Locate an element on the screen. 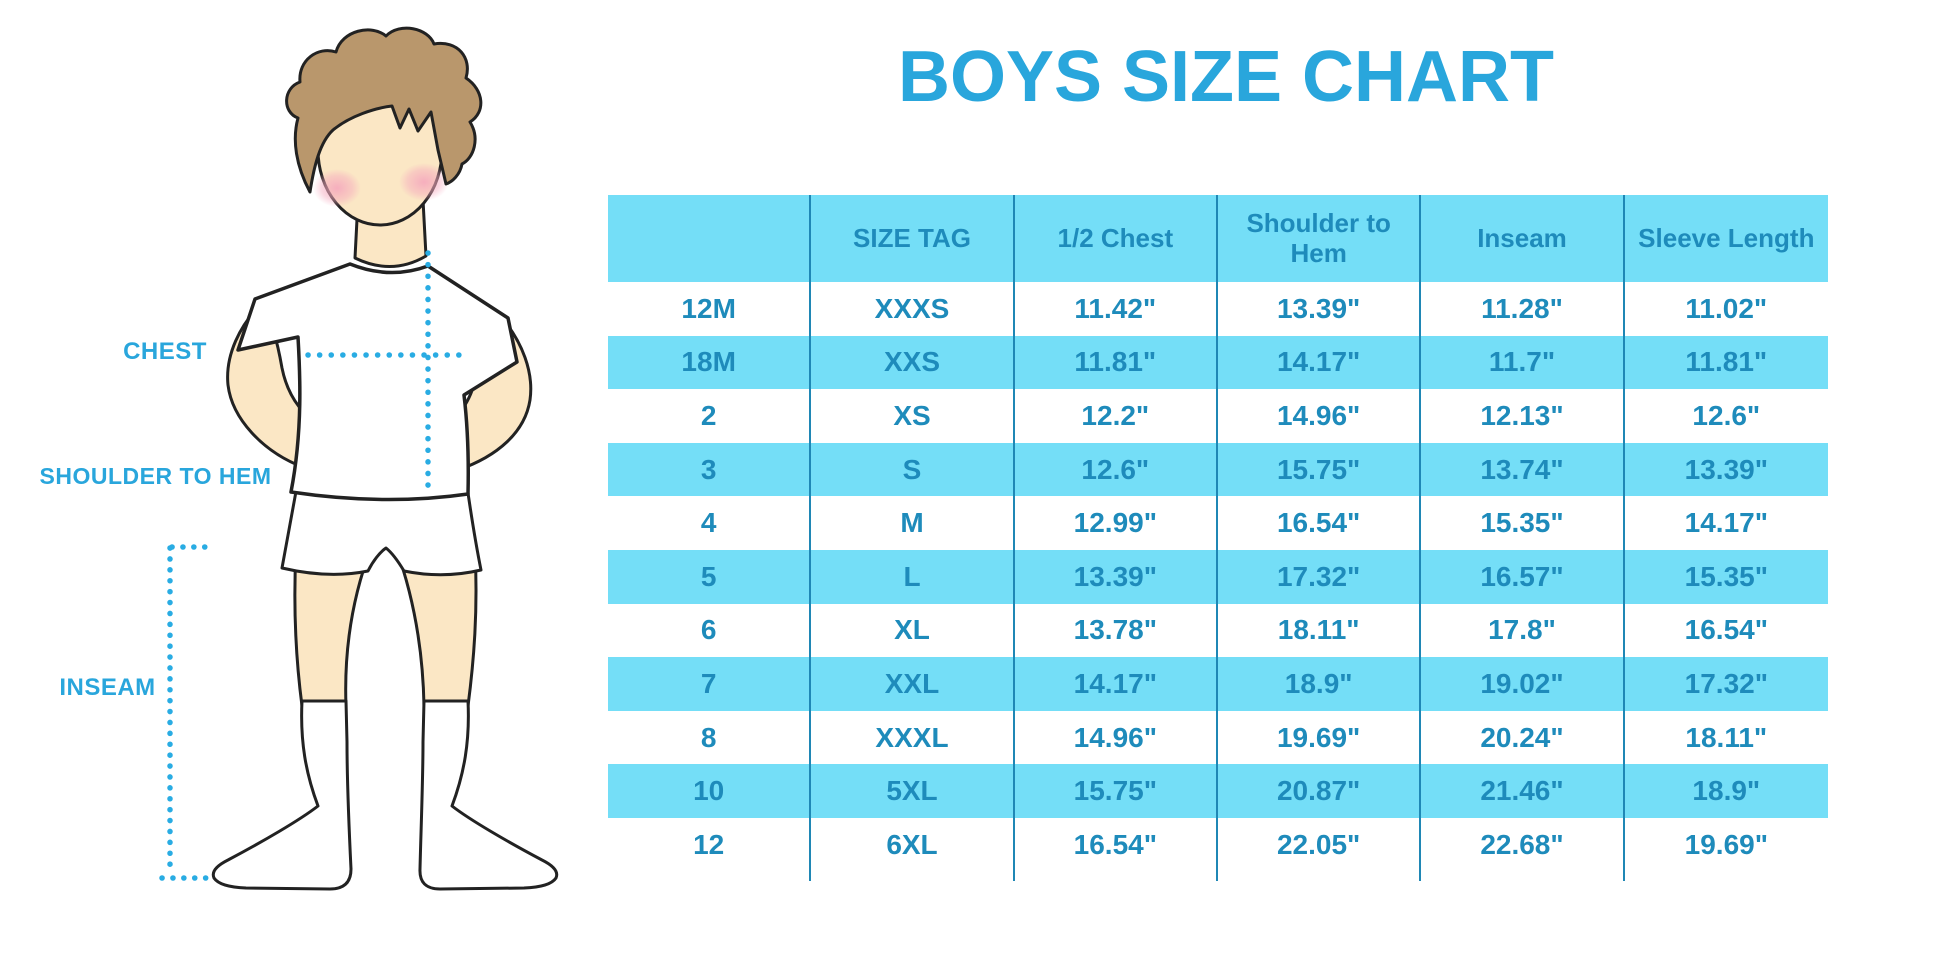  value-cell: 17.8" is located at coordinates (1523, 630).